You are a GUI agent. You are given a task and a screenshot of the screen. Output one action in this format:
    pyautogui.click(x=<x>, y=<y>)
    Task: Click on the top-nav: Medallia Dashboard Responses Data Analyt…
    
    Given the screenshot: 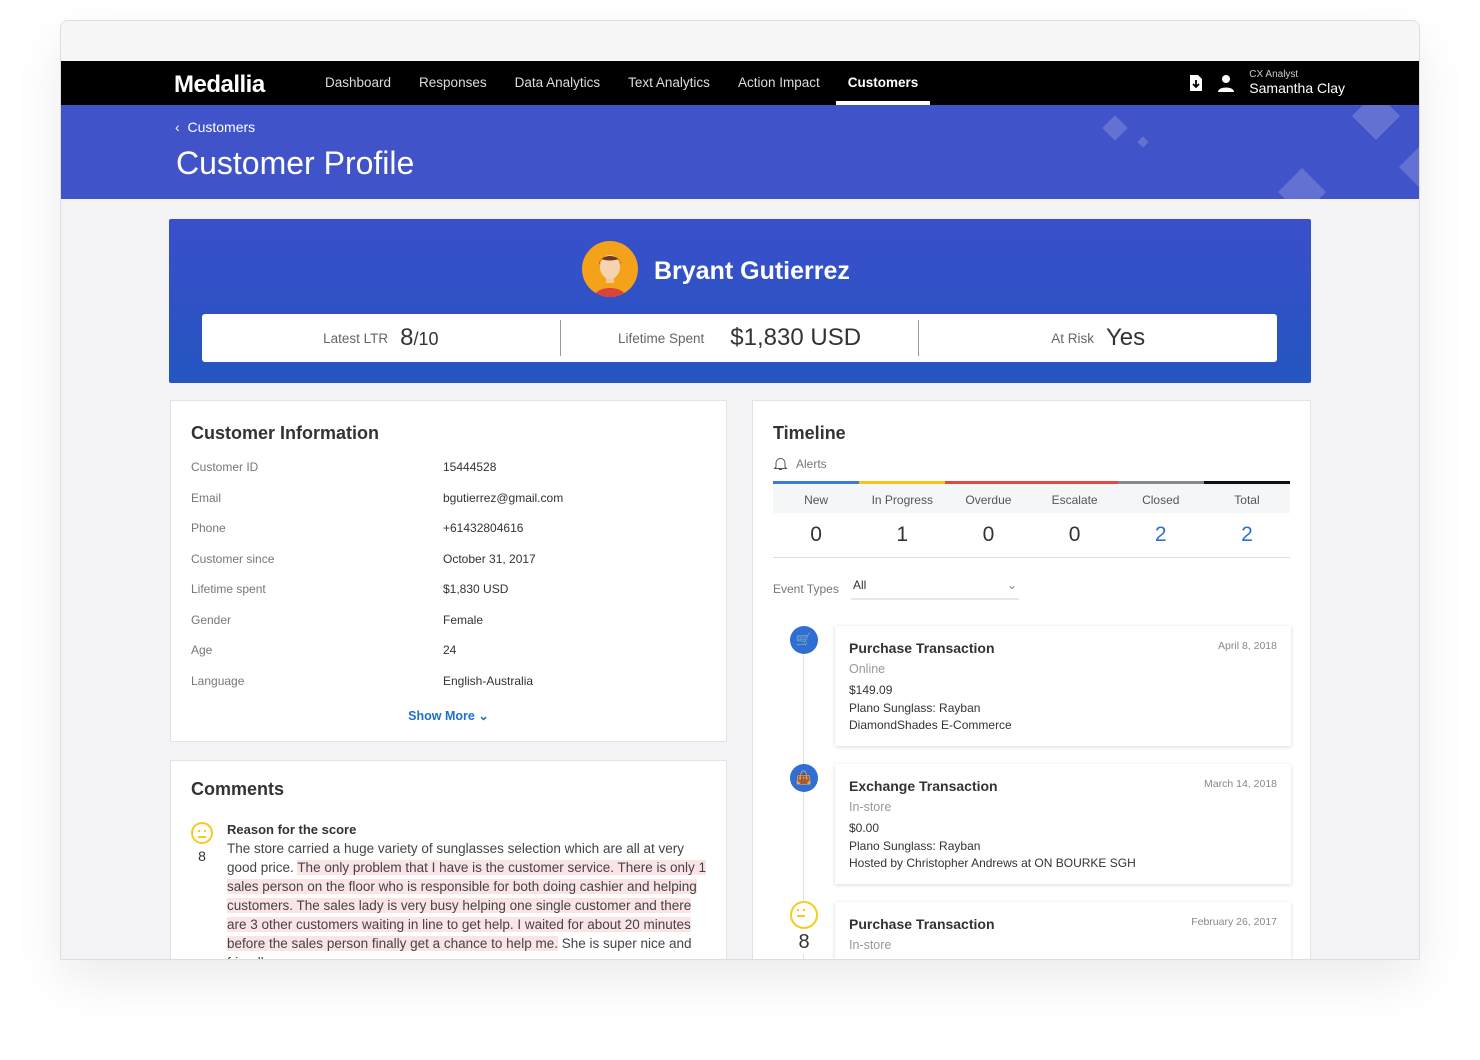 What is the action you would take?
    pyautogui.click(x=740, y=83)
    